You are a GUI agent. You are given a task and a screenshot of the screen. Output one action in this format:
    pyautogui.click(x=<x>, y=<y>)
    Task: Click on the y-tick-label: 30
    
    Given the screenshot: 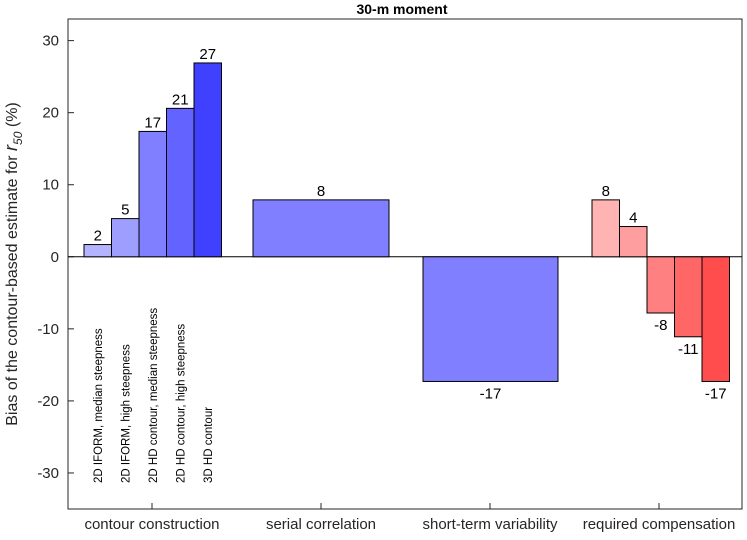 What is the action you would take?
    pyautogui.click(x=50, y=41)
    